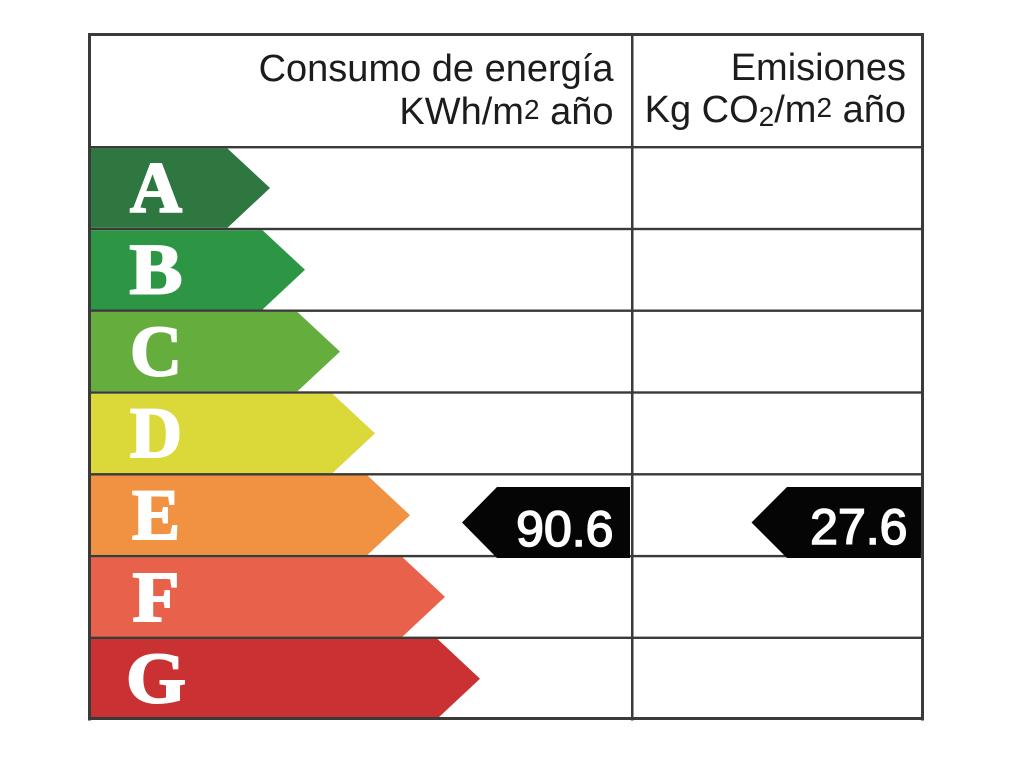 The width and height of the screenshot is (1020, 765). I want to click on svg-text: B, so click(156, 270).